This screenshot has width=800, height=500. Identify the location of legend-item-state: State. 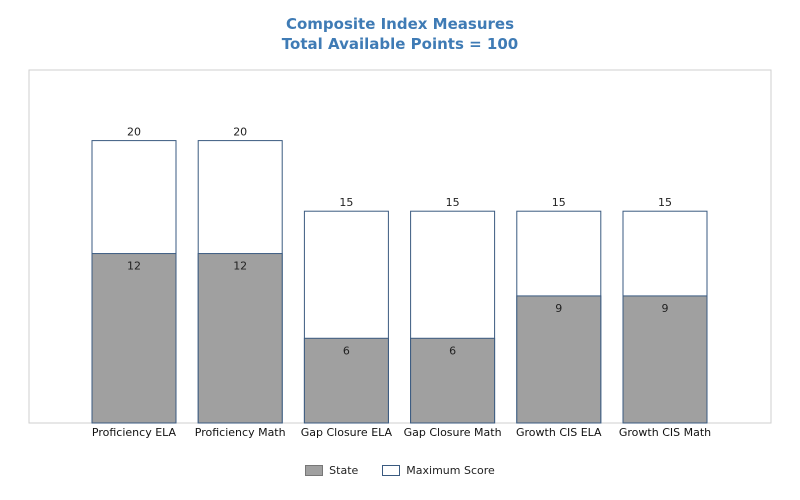
(331, 470).